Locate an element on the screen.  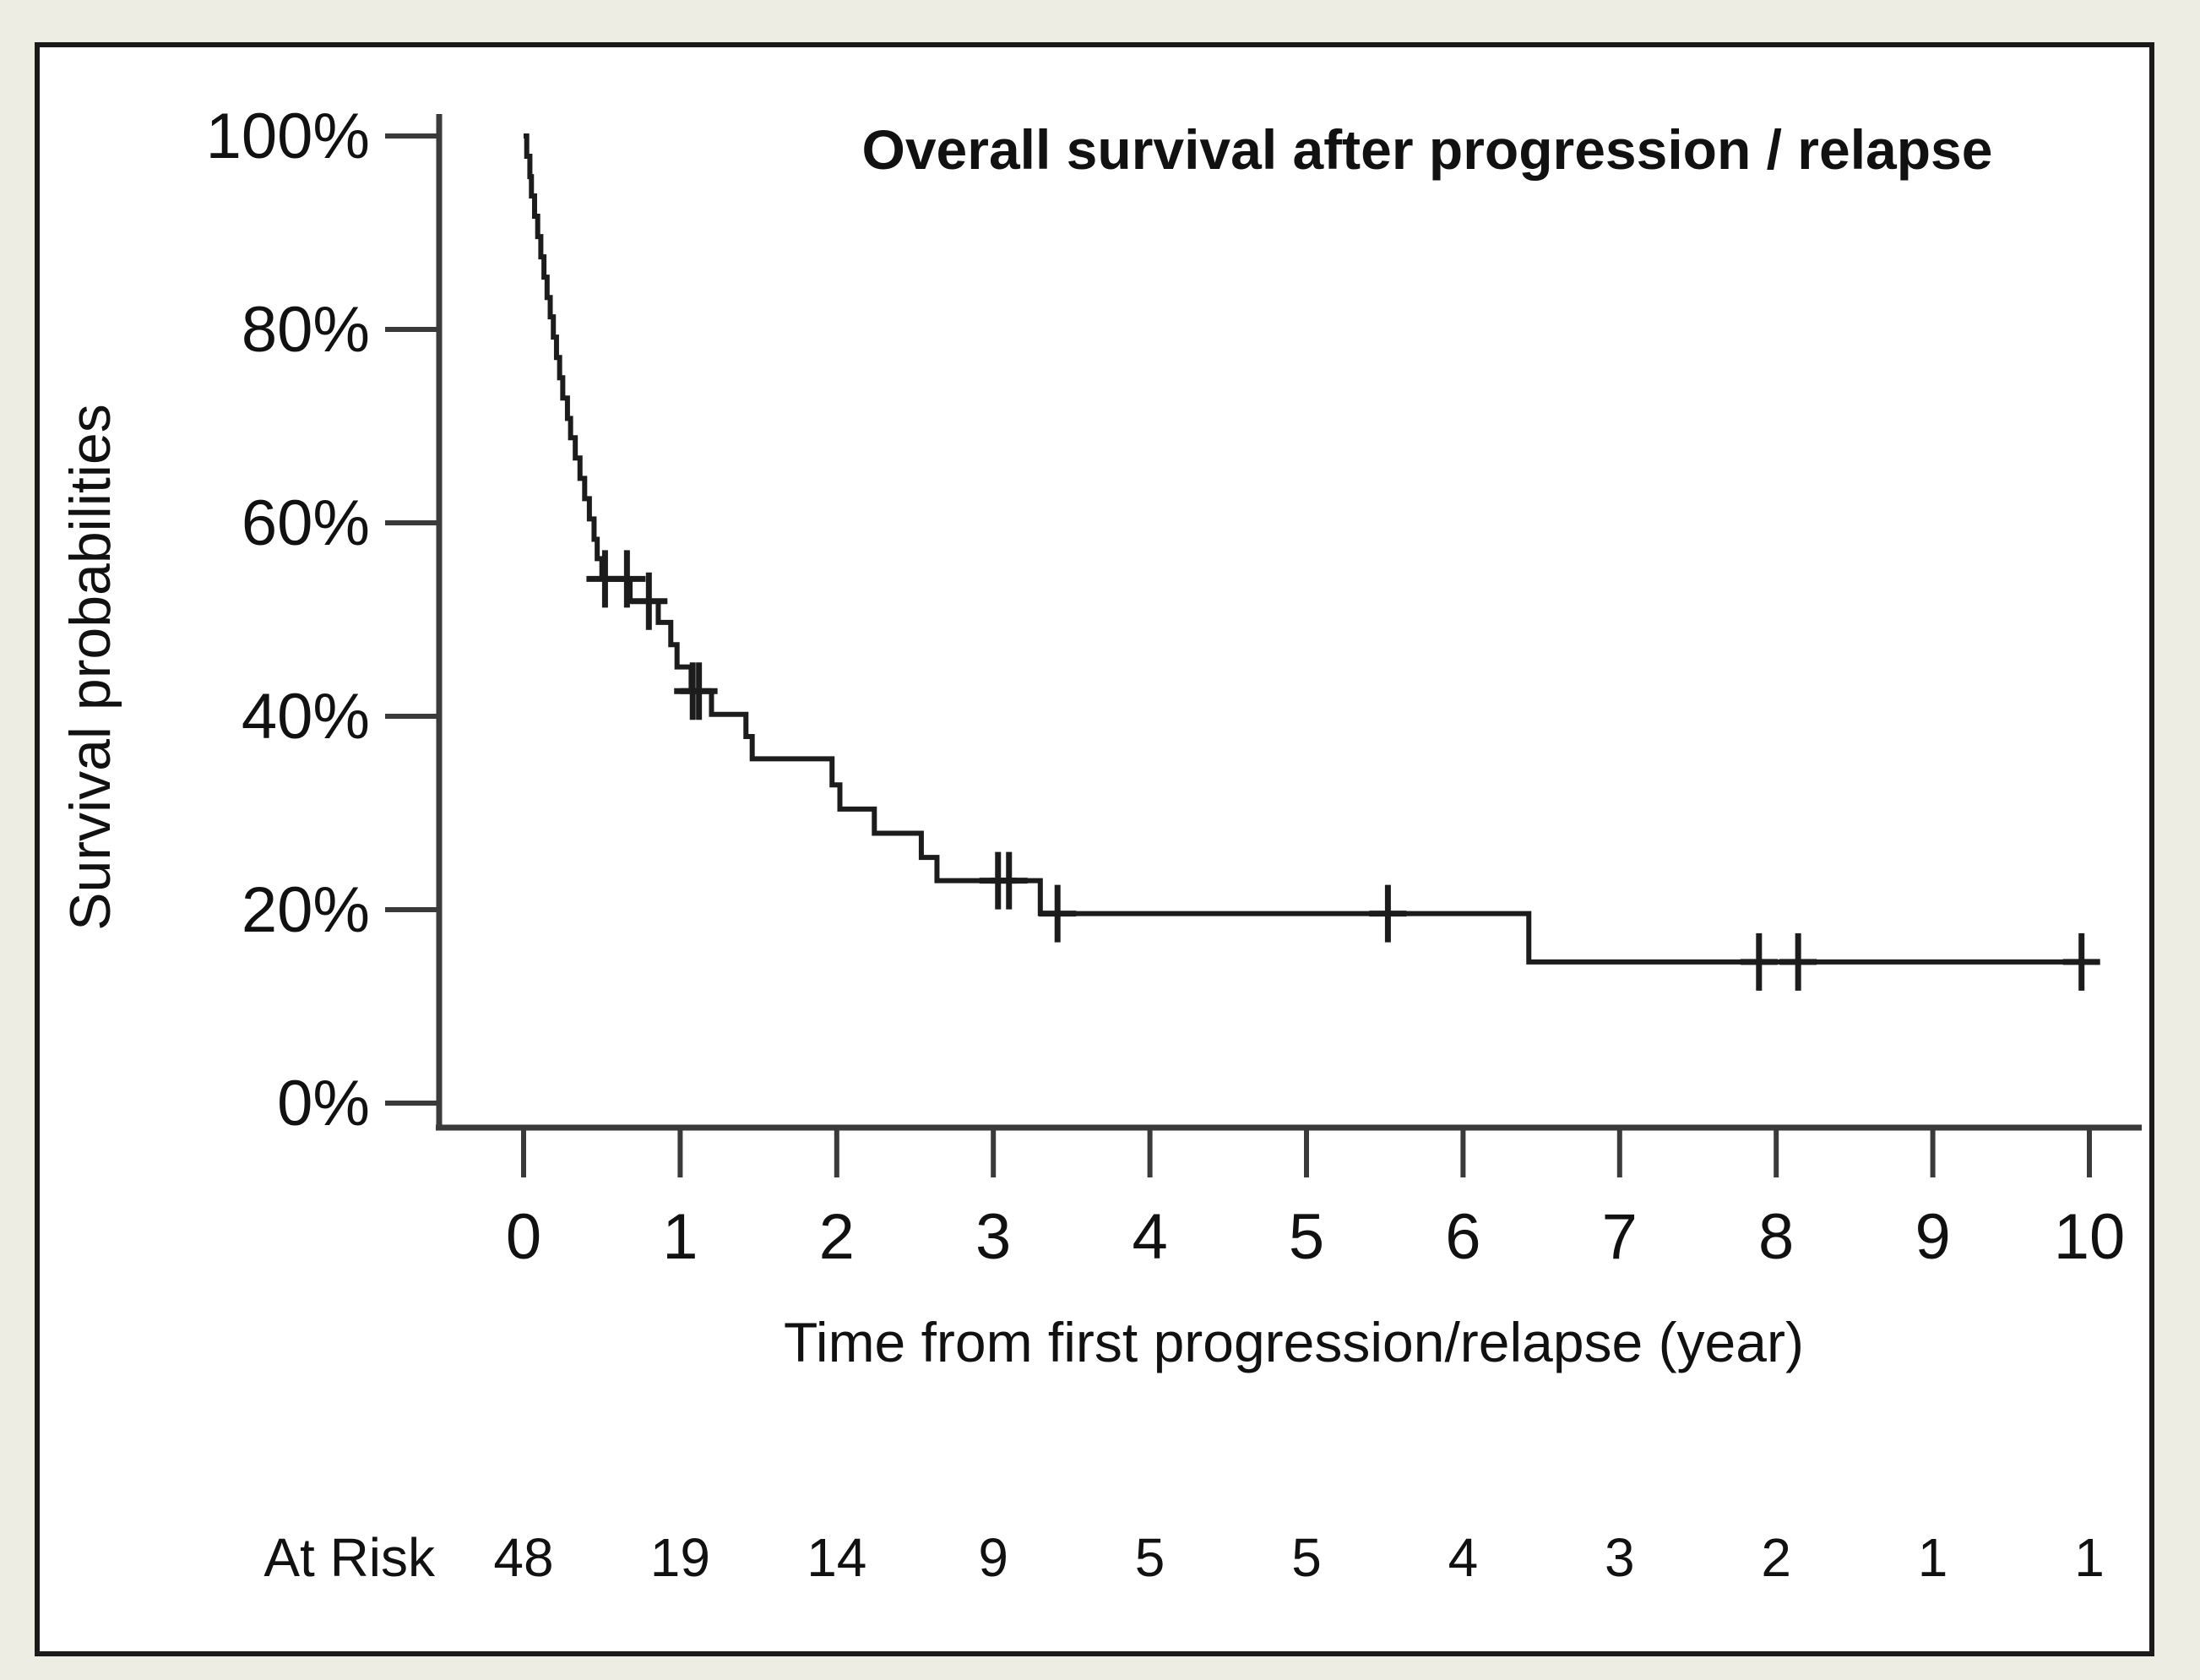
at-risk-count: 4 is located at coordinates (1463, 1557).